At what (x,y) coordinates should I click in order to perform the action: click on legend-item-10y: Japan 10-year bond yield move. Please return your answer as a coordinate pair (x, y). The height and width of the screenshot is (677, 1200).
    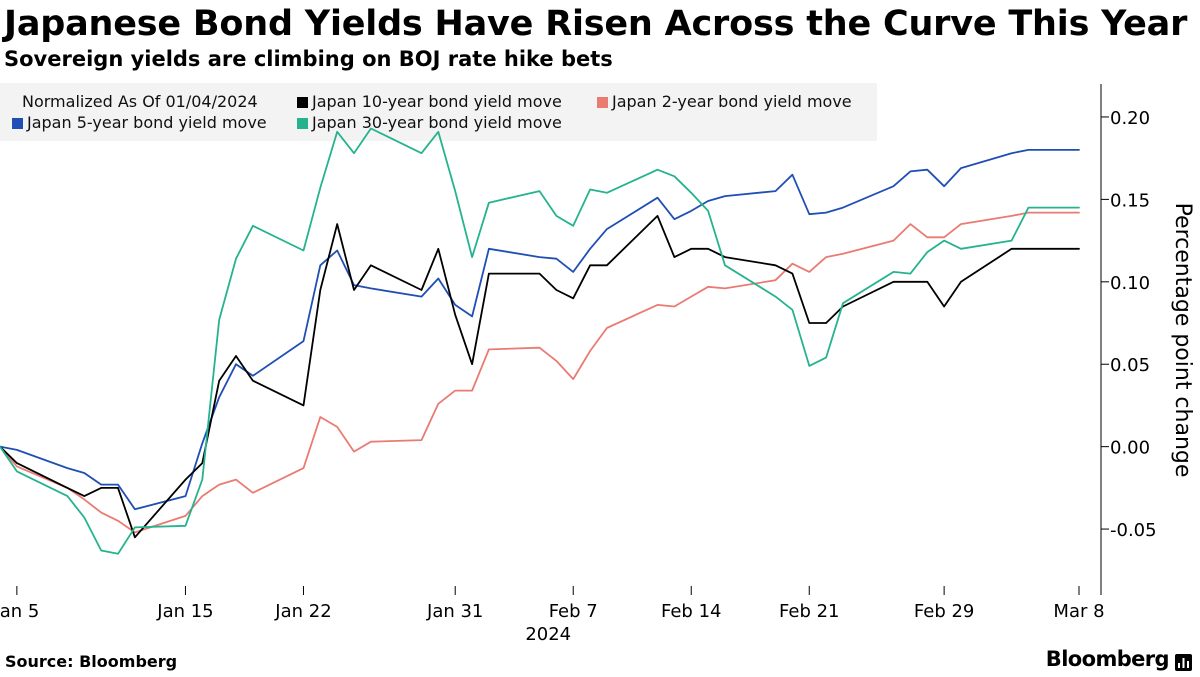
    Looking at the image, I should click on (429, 102).